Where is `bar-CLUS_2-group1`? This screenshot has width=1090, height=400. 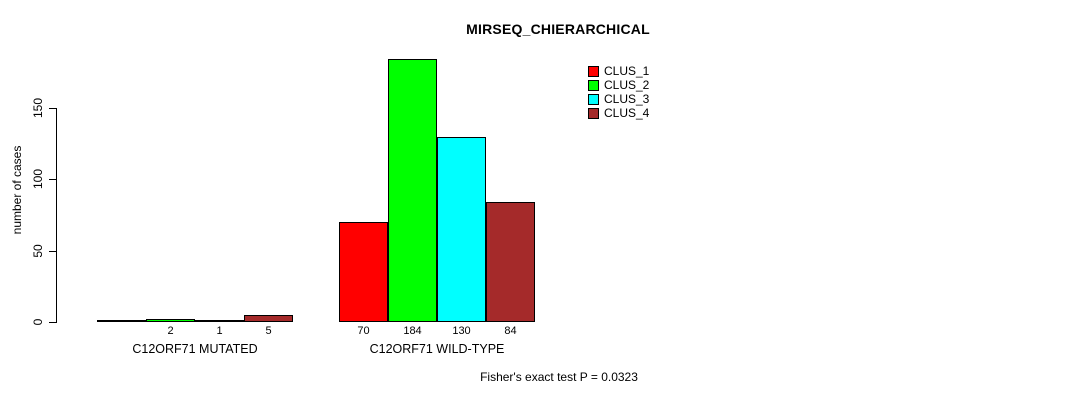 bar-CLUS_2-group1 is located at coordinates (170, 320).